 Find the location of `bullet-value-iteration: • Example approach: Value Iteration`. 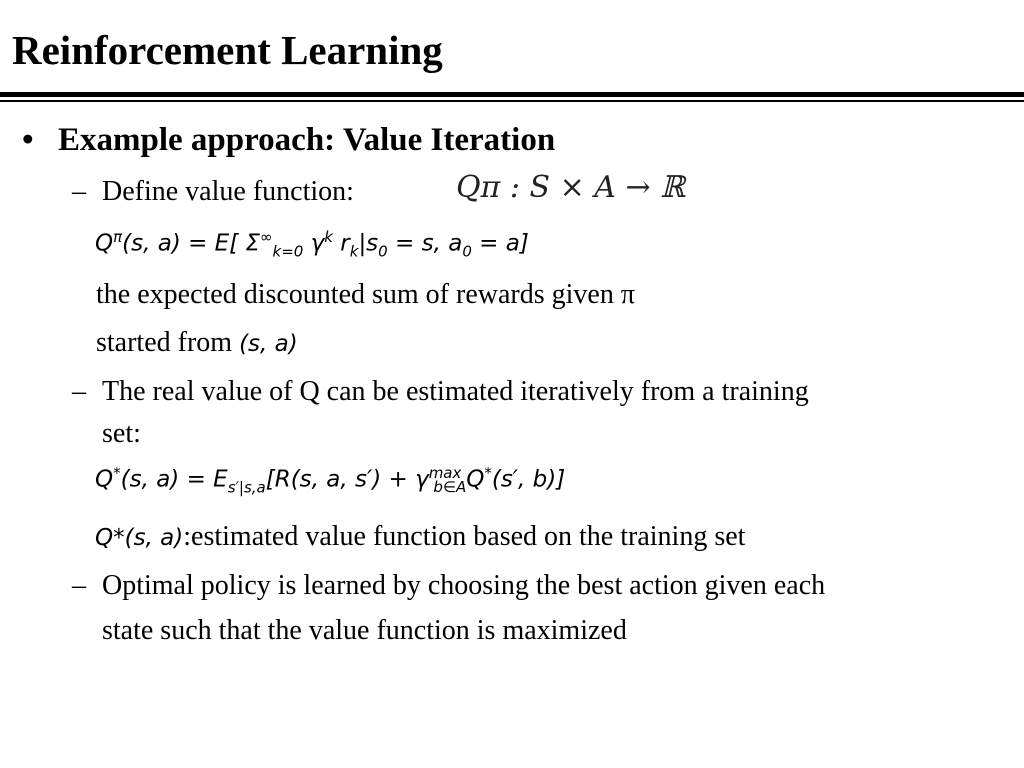

bullet-value-iteration: • Example approach: Value Iteration is located at coordinates (288, 140).